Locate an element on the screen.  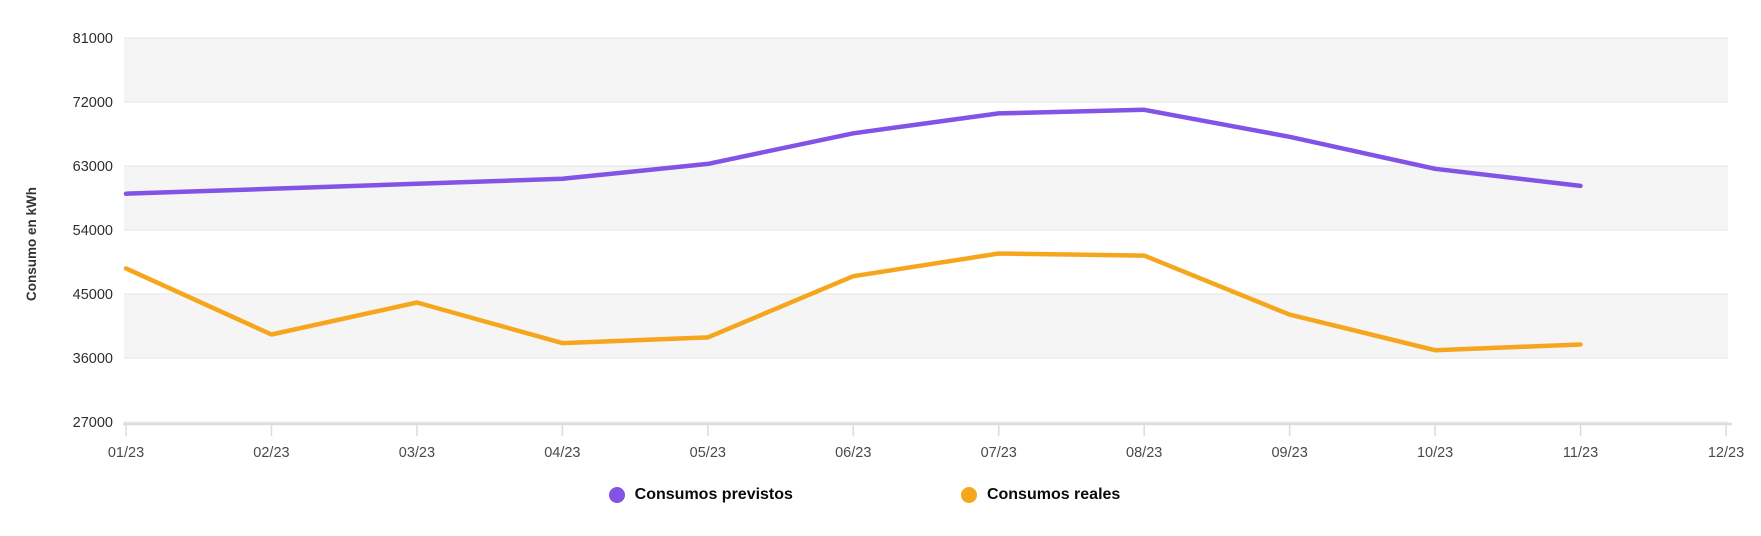
legend-label-previstos: Consumos previstos is located at coordinates (713, 494).